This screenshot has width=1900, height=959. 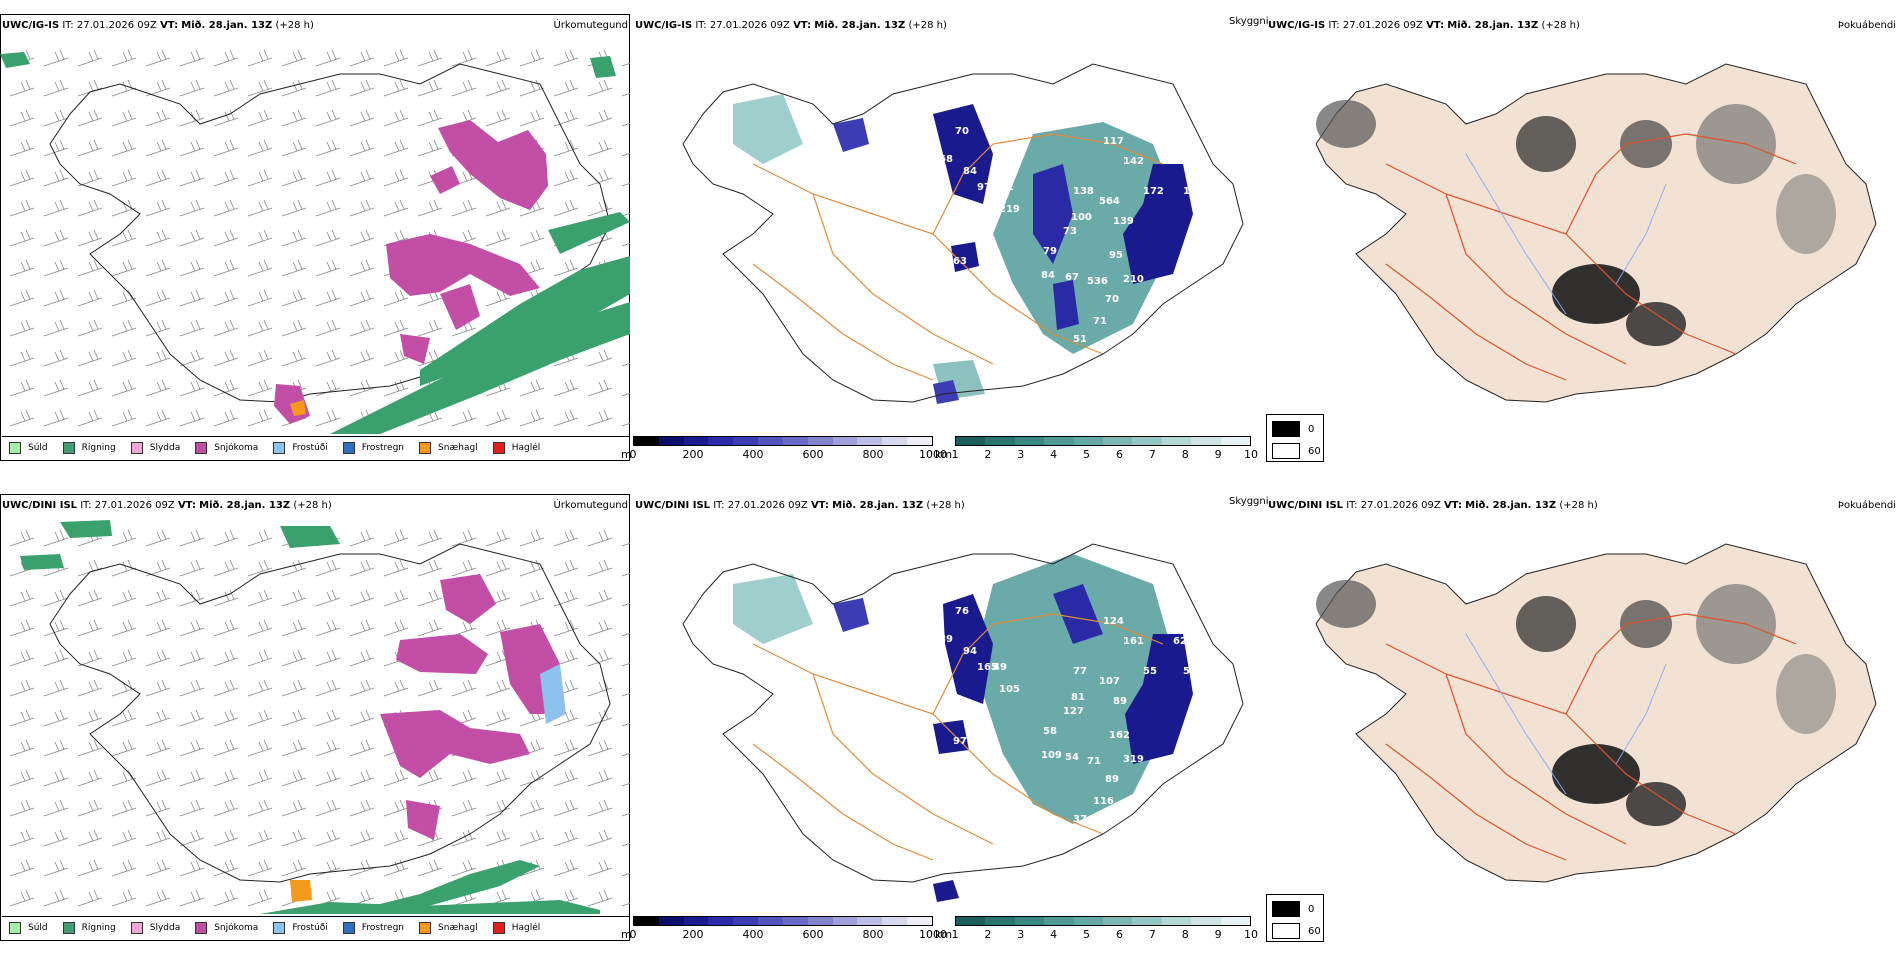 What do you see at coordinates (789, 935) in the screenshot?
I see `ceiling-colorbar-ticks: 0 200 400 600 800 1000` at bounding box center [789, 935].